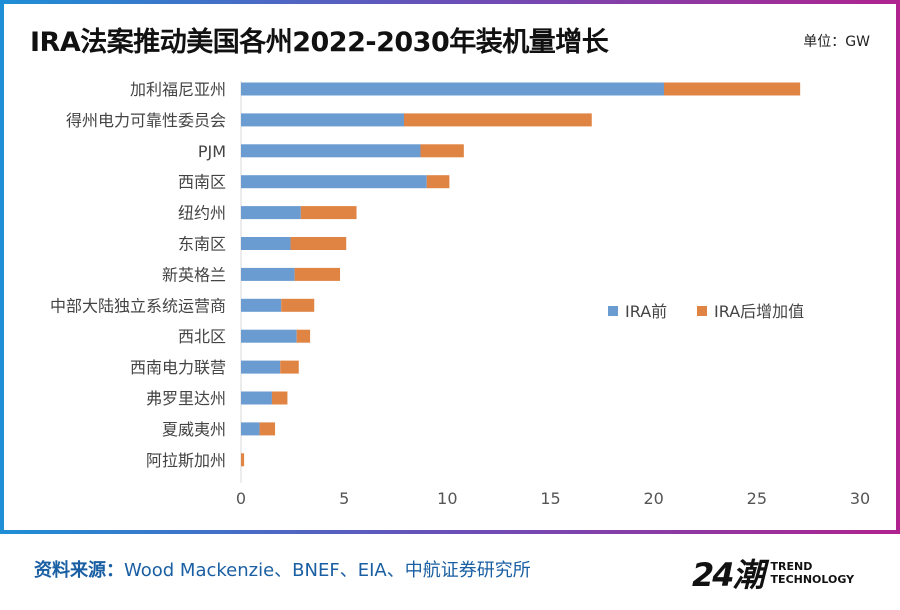 This screenshot has height=610, width=900. What do you see at coordinates (194, 429) in the screenshot?
I see `category-label: 夏威夷州` at bounding box center [194, 429].